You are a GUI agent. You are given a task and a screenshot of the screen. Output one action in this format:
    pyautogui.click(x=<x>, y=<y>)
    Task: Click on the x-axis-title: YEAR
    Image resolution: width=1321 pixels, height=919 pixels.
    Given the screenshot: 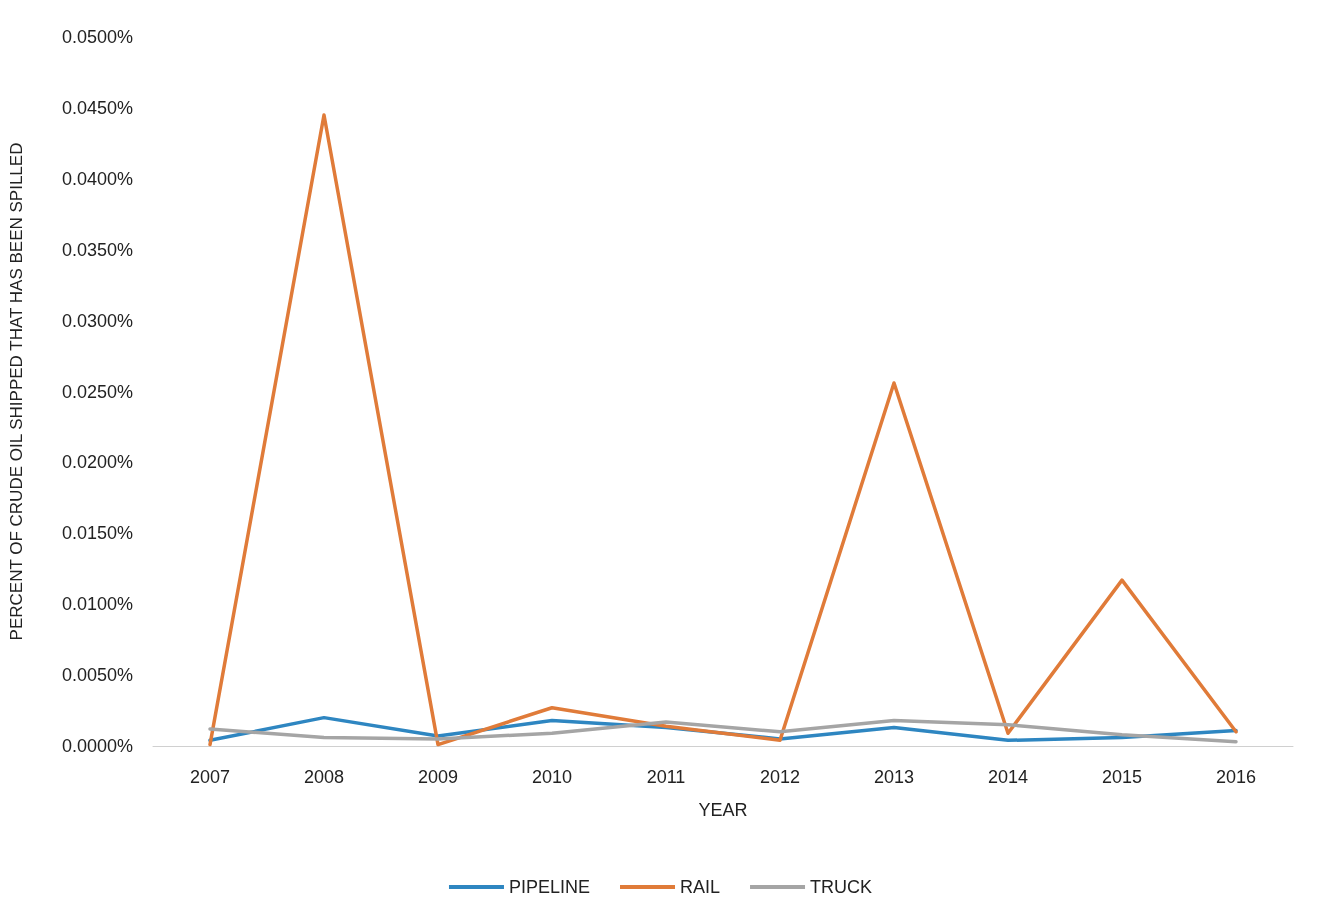 What is the action you would take?
    pyautogui.click(x=723, y=810)
    